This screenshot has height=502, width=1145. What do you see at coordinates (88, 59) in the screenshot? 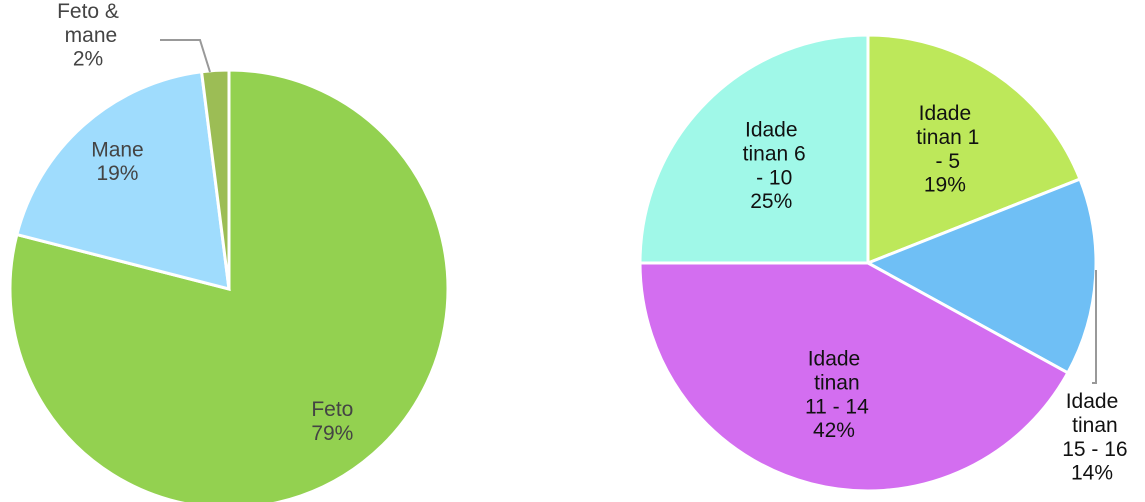
I see `slice-value-label: 2%` at bounding box center [88, 59].